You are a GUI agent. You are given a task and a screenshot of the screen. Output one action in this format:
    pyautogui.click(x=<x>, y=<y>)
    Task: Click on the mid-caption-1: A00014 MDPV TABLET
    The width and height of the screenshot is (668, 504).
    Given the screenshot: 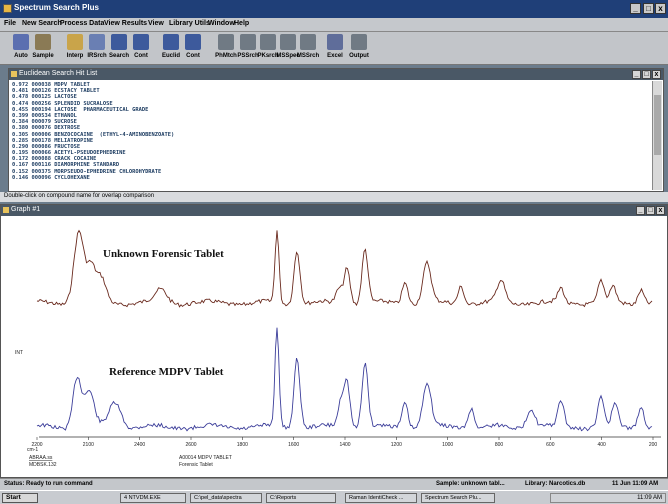 What is the action you would take?
    pyautogui.click(x=205, y=458)
    